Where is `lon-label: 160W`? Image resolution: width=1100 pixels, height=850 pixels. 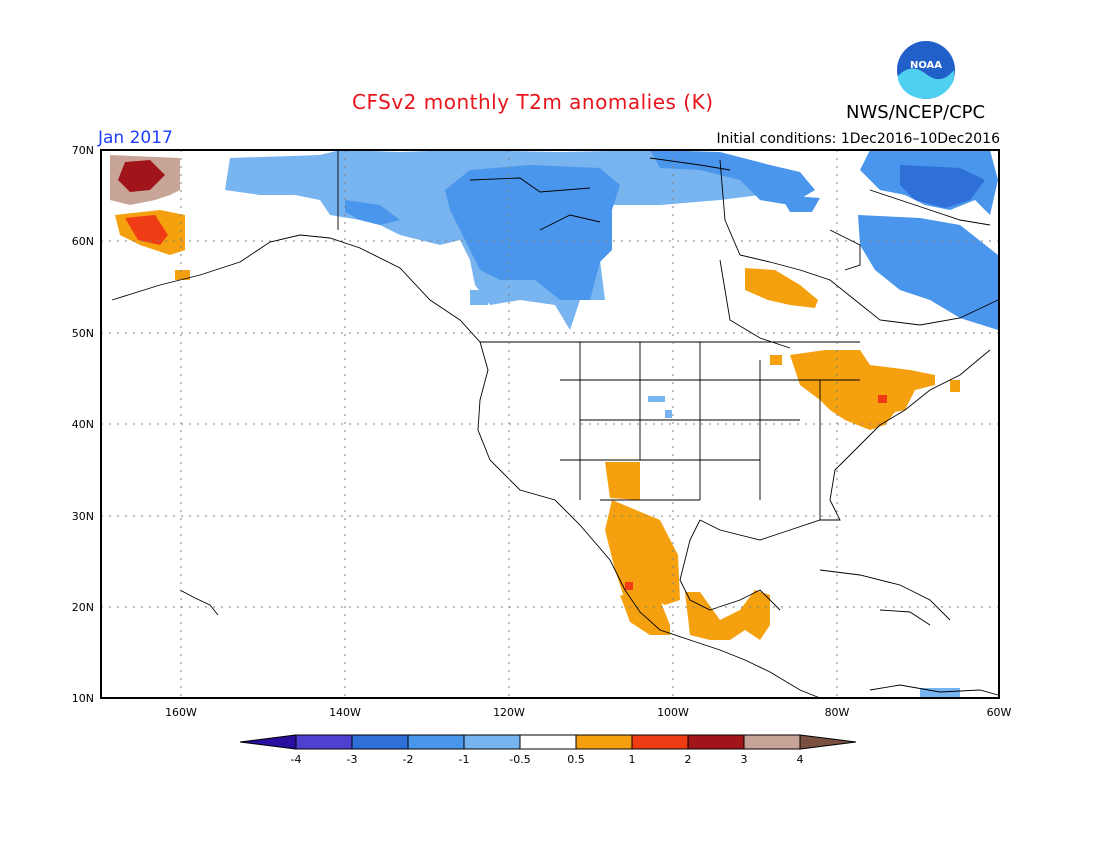 lon-label: 160W is located at coordinates (181, 712).